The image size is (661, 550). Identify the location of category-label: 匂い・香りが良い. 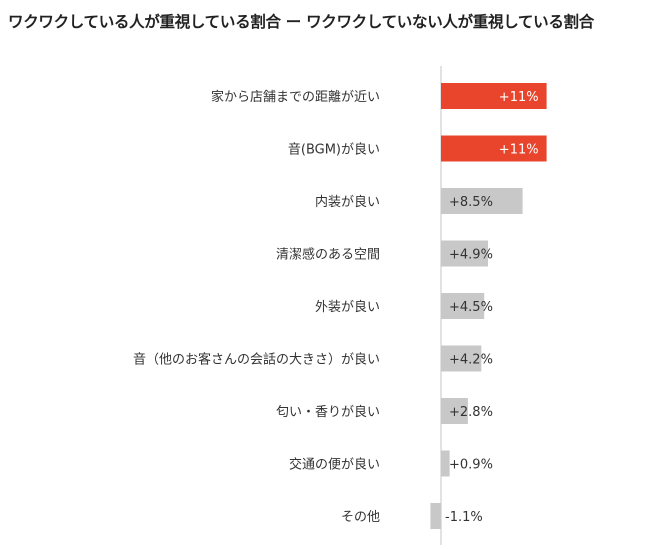
(328, 412).